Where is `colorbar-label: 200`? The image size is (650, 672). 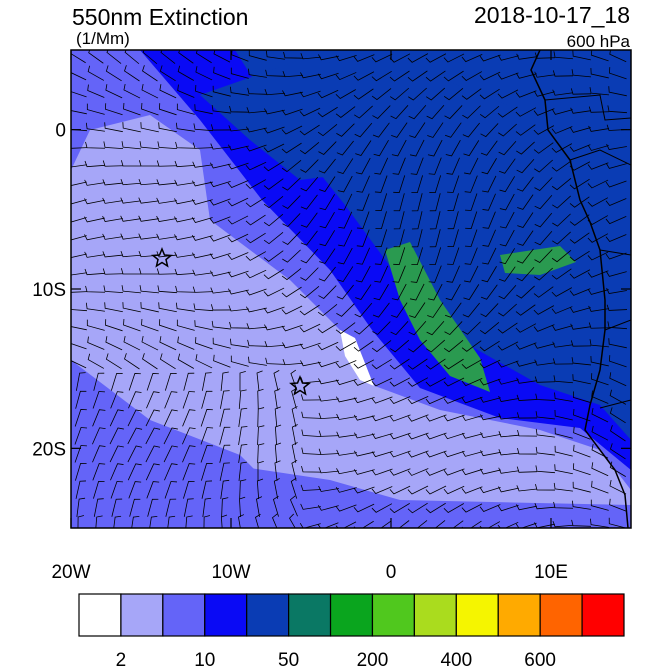
colorbar-label: 200 is located at coordinates (373, 658).